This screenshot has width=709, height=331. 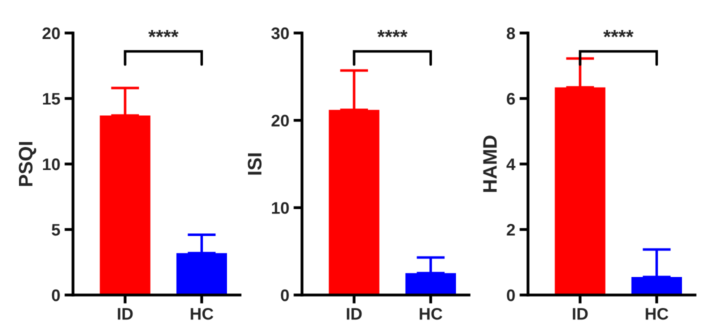 I want to click on y-axis-title: HAMD, so click(x=490, y=164).